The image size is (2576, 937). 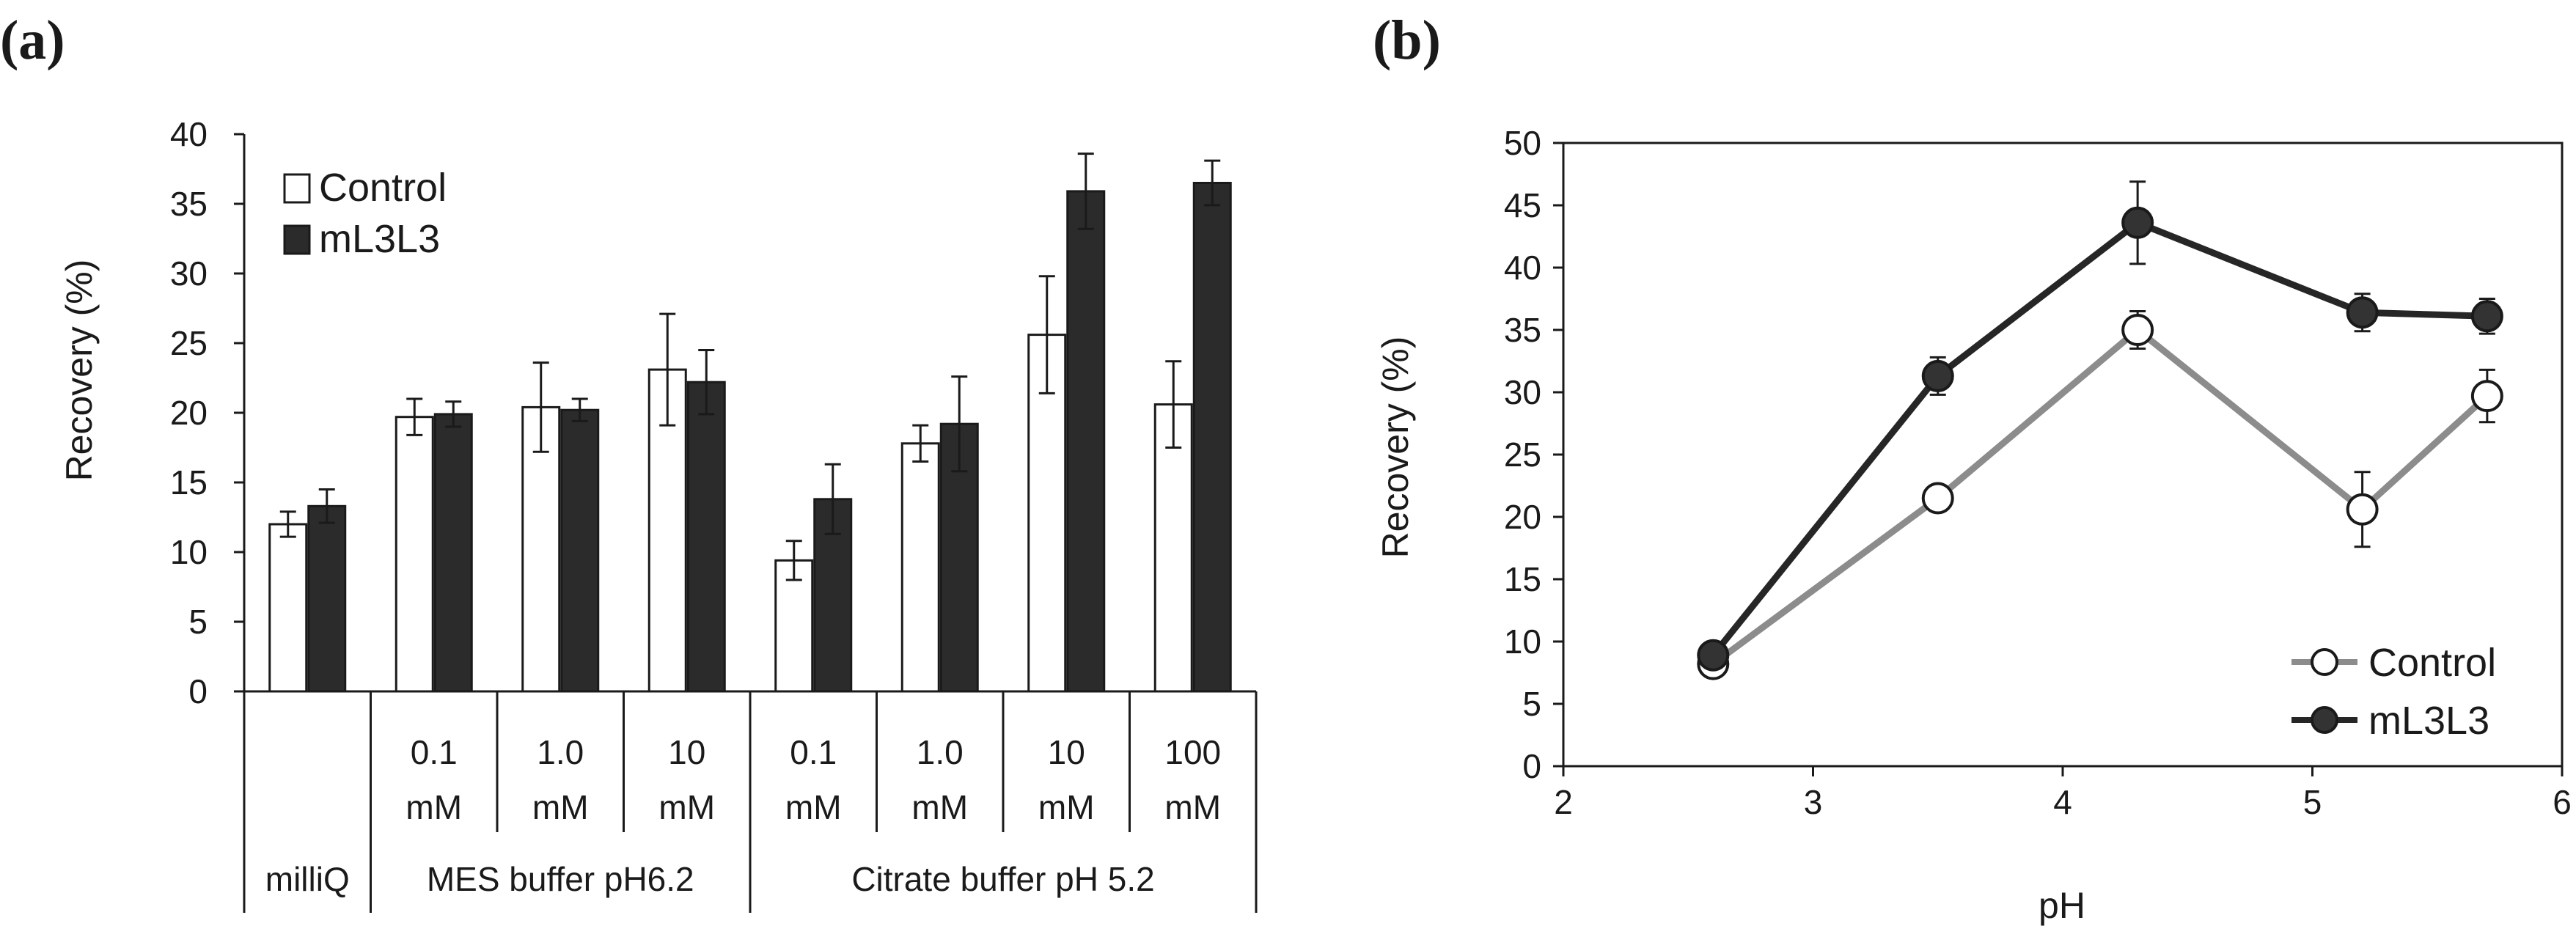 I want to click on panel-b-xtick-label: 5, so click(x=2313, y=802).